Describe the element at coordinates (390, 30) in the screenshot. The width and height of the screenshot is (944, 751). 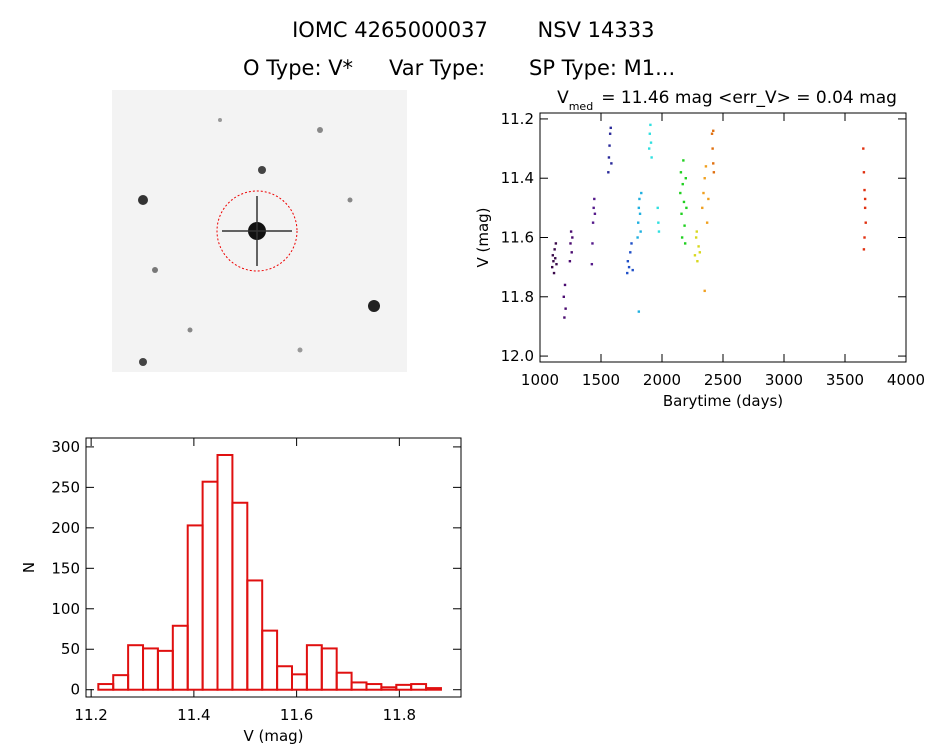
I see `header-text: IOMC 4265000037` at that location.